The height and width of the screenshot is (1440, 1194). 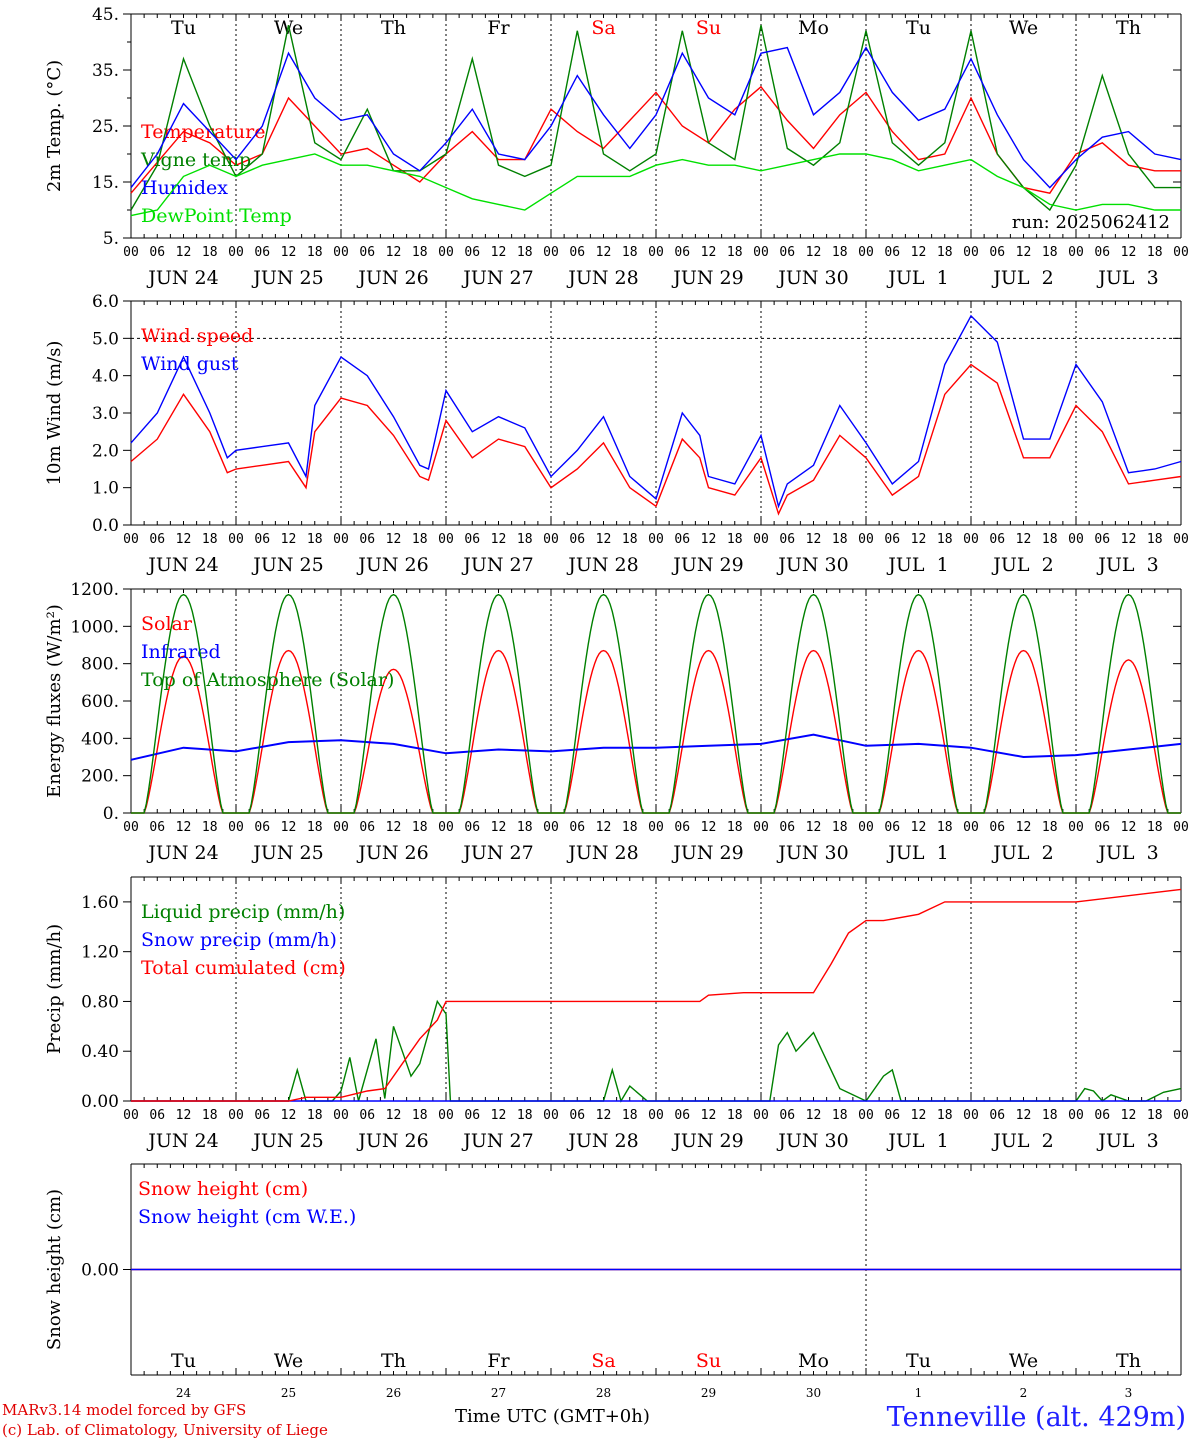 What do you see at coordinates (105, 377) in the screenshot?
I see `y-tick-label: 4.0` at bounding box center [105, 377].